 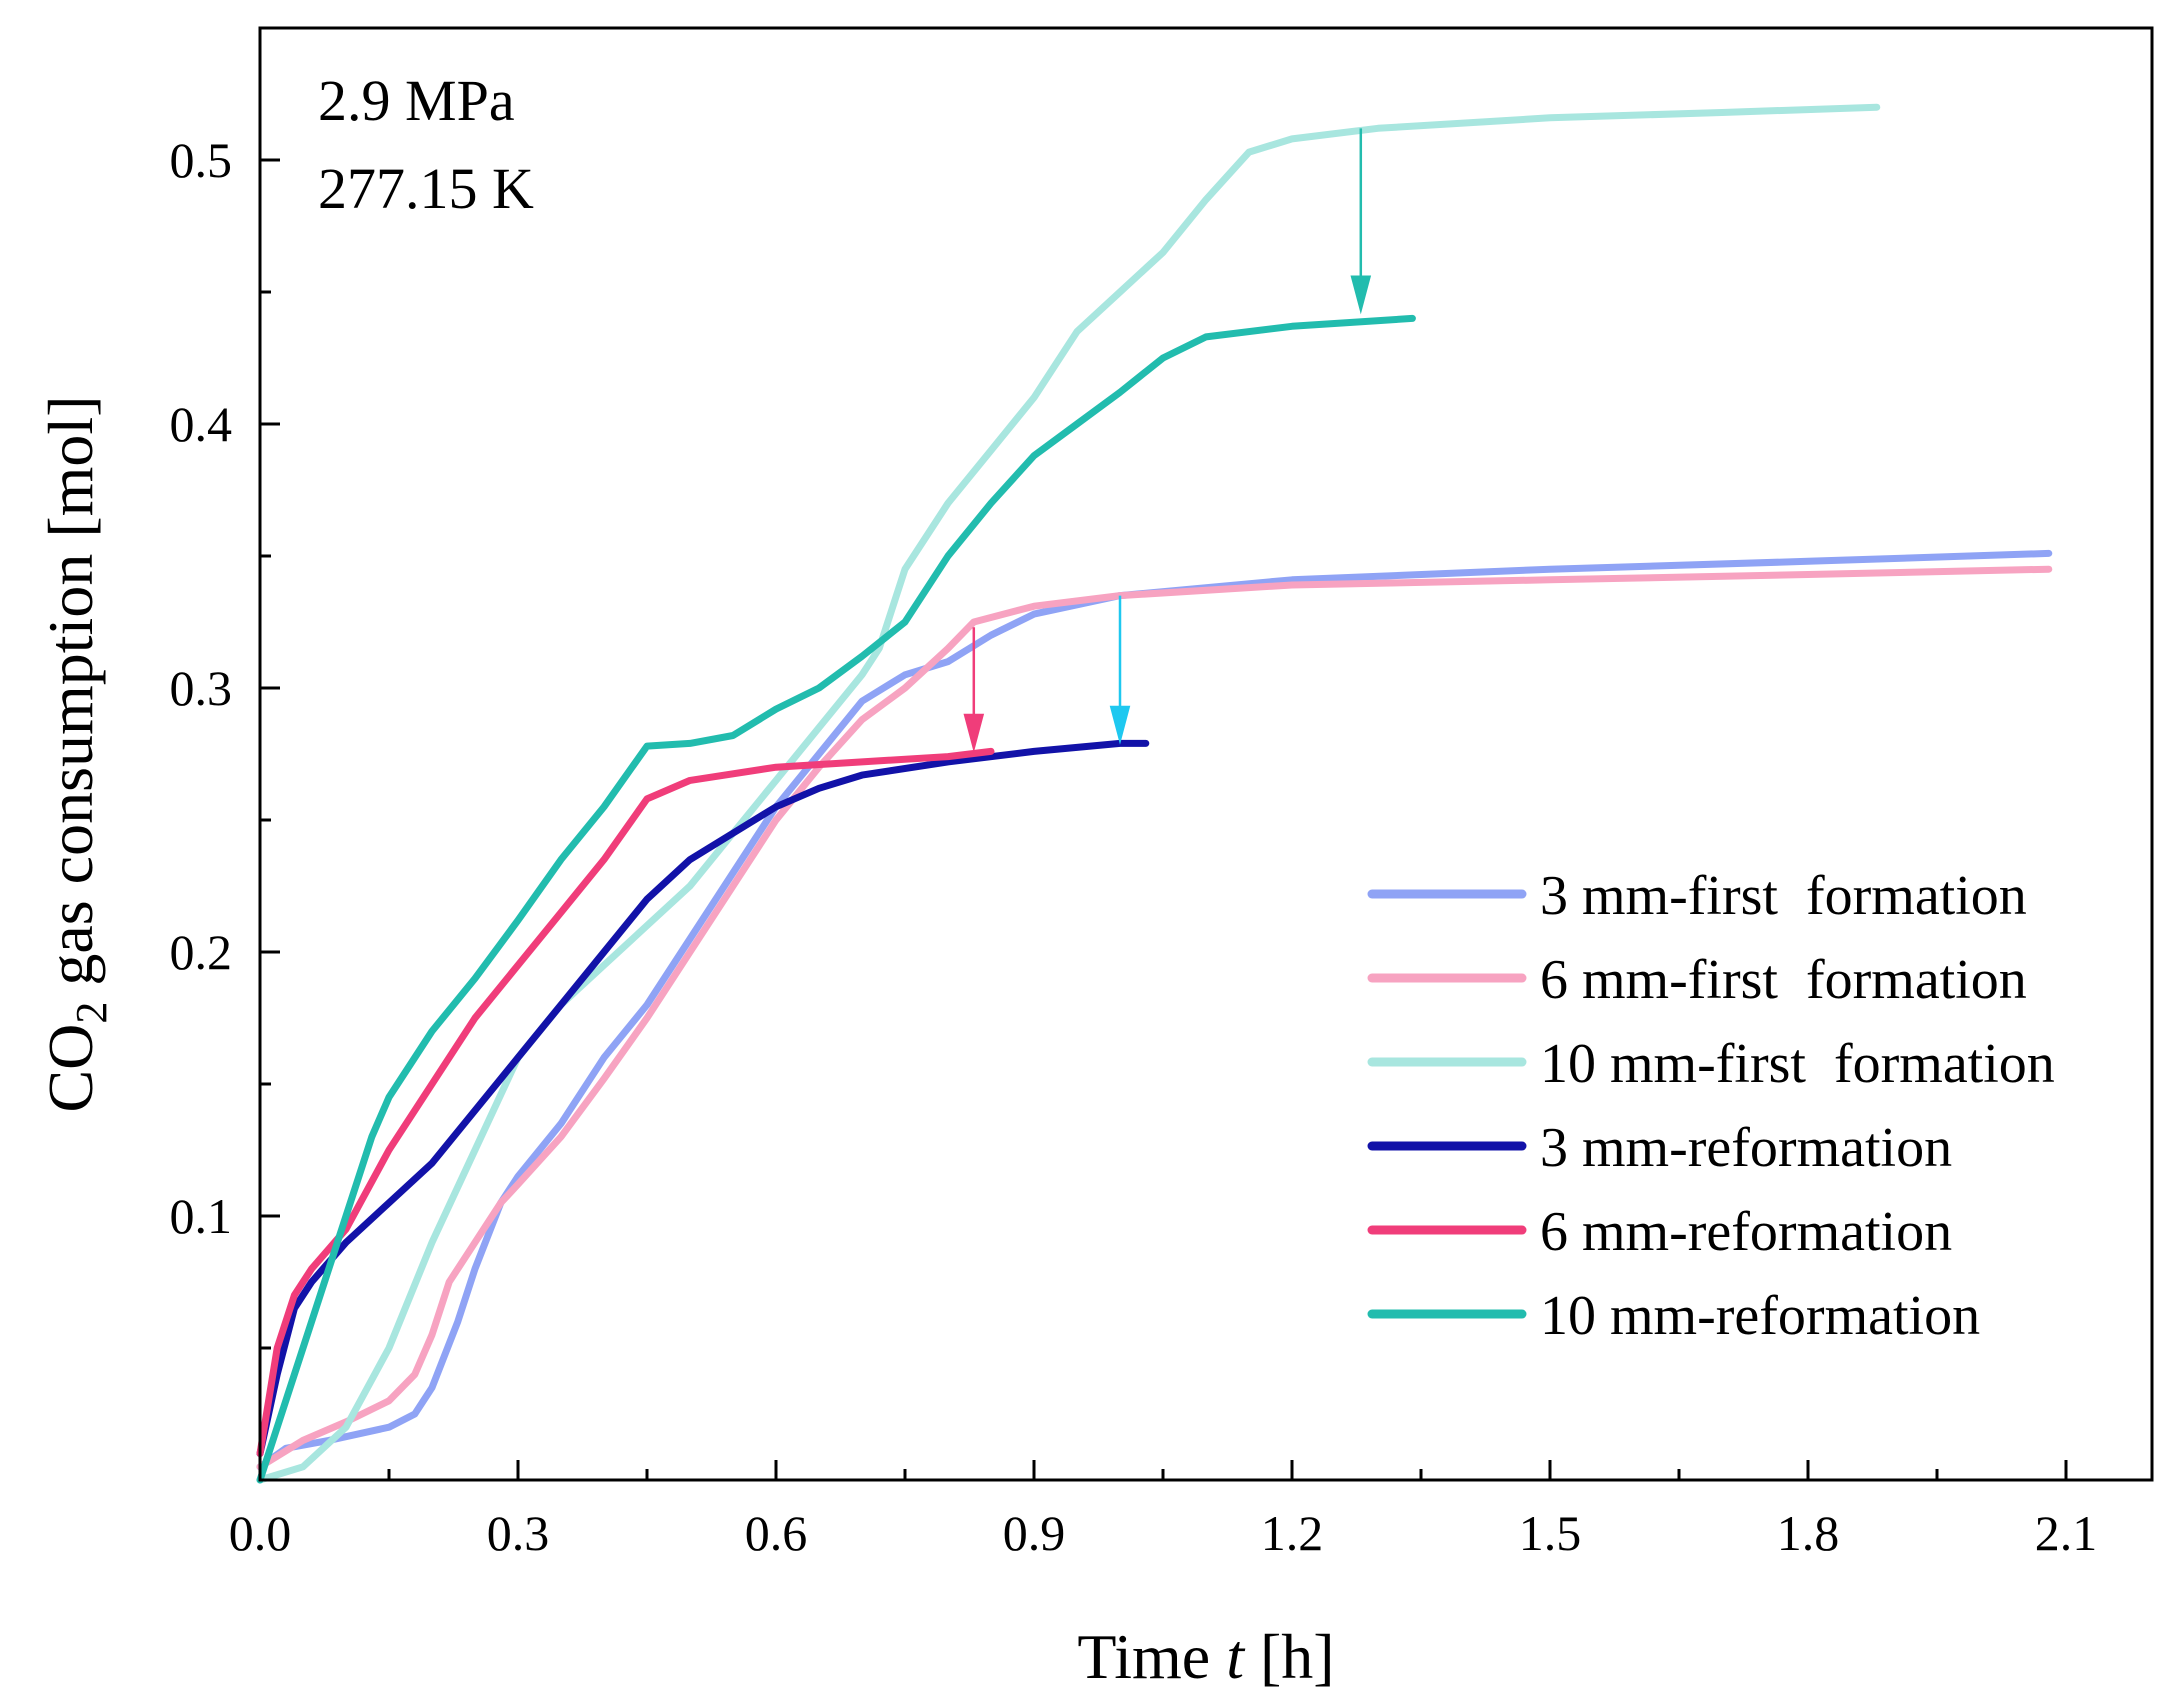 I want to click on annotation-pressure: 2.9 MPa, so click(x=416, y=100).